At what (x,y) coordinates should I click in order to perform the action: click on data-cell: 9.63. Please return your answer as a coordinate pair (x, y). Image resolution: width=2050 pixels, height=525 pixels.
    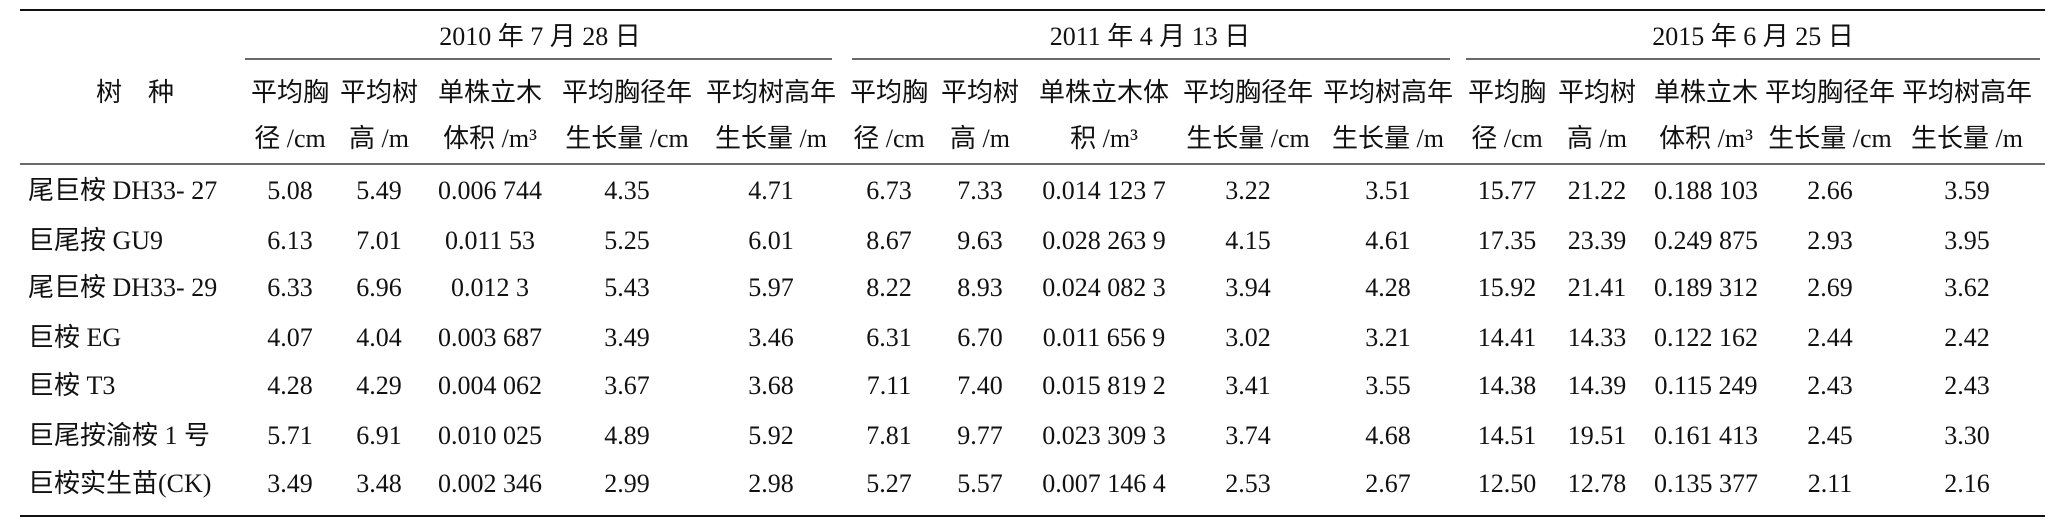
    Looking at the image, I should click on (980, 240).